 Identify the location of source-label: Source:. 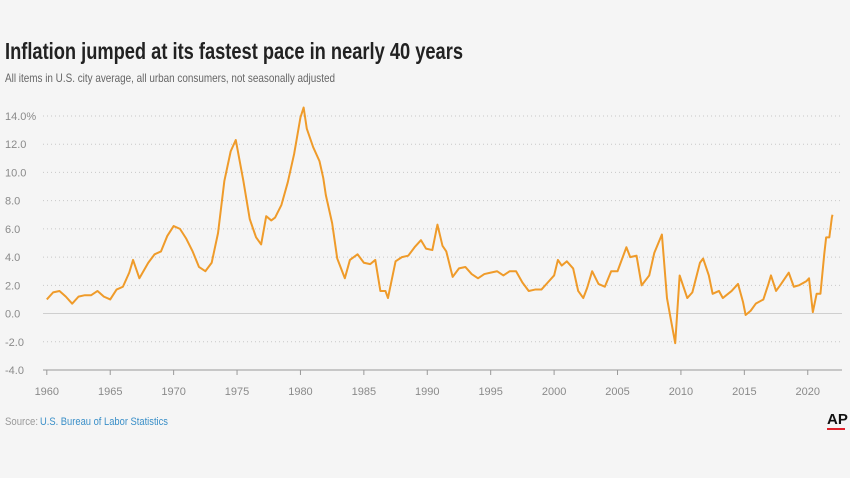
(21, 422).